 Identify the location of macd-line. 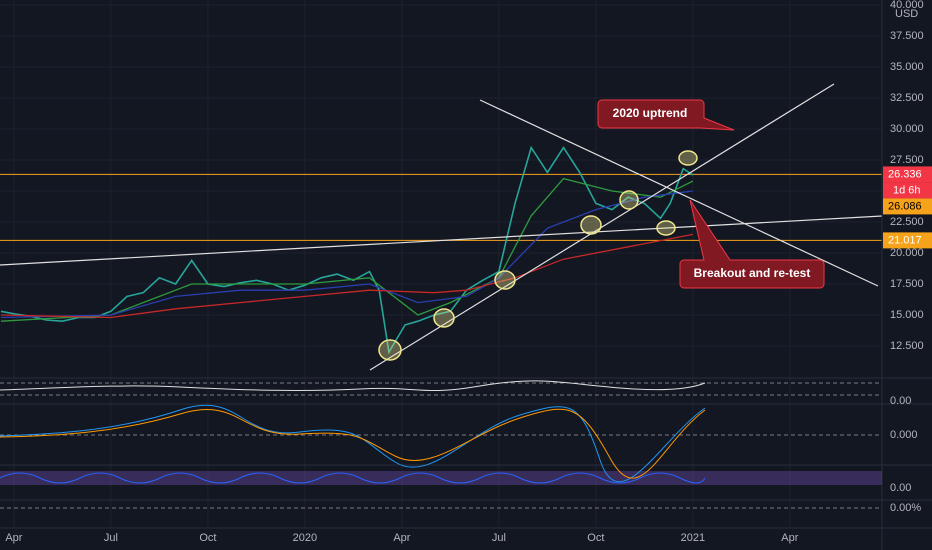
(353, 443).